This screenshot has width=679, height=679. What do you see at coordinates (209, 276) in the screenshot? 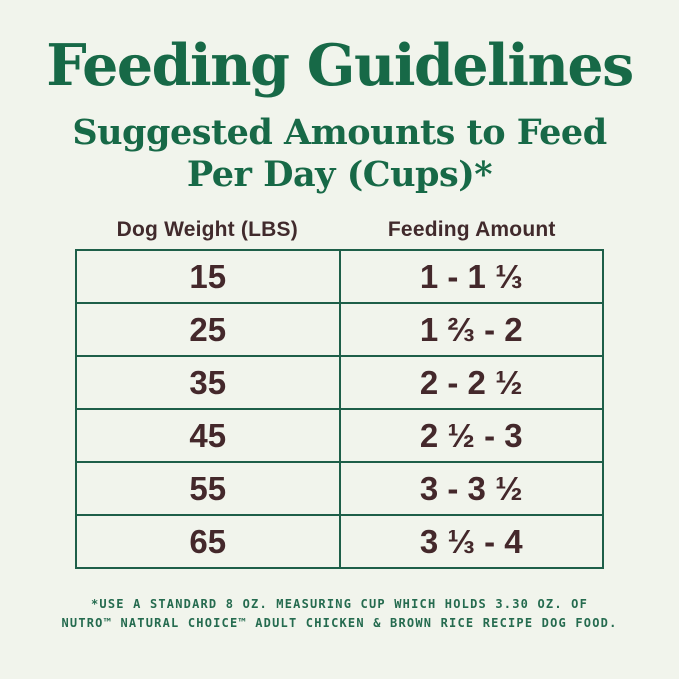
I see `weight-cell: 15` at bounding box center [209, 276].